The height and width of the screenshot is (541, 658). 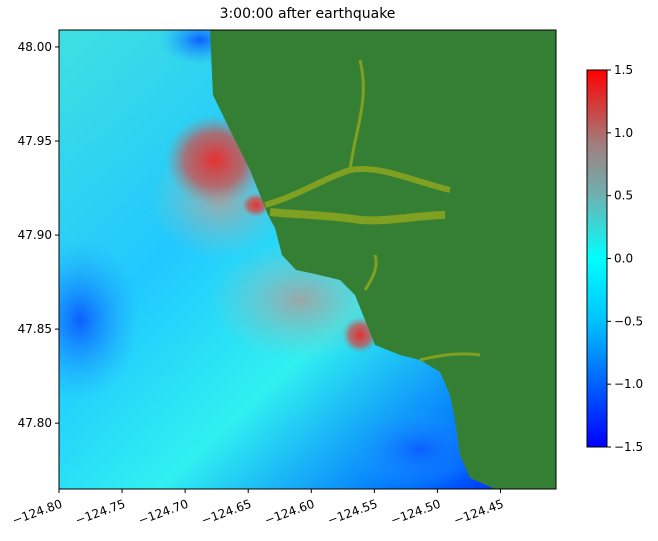 What do you see at coordinates (628, 321) in the screenshot?
I see `colorbar-tick-label: −0.5` at bounding box center [628, 321].